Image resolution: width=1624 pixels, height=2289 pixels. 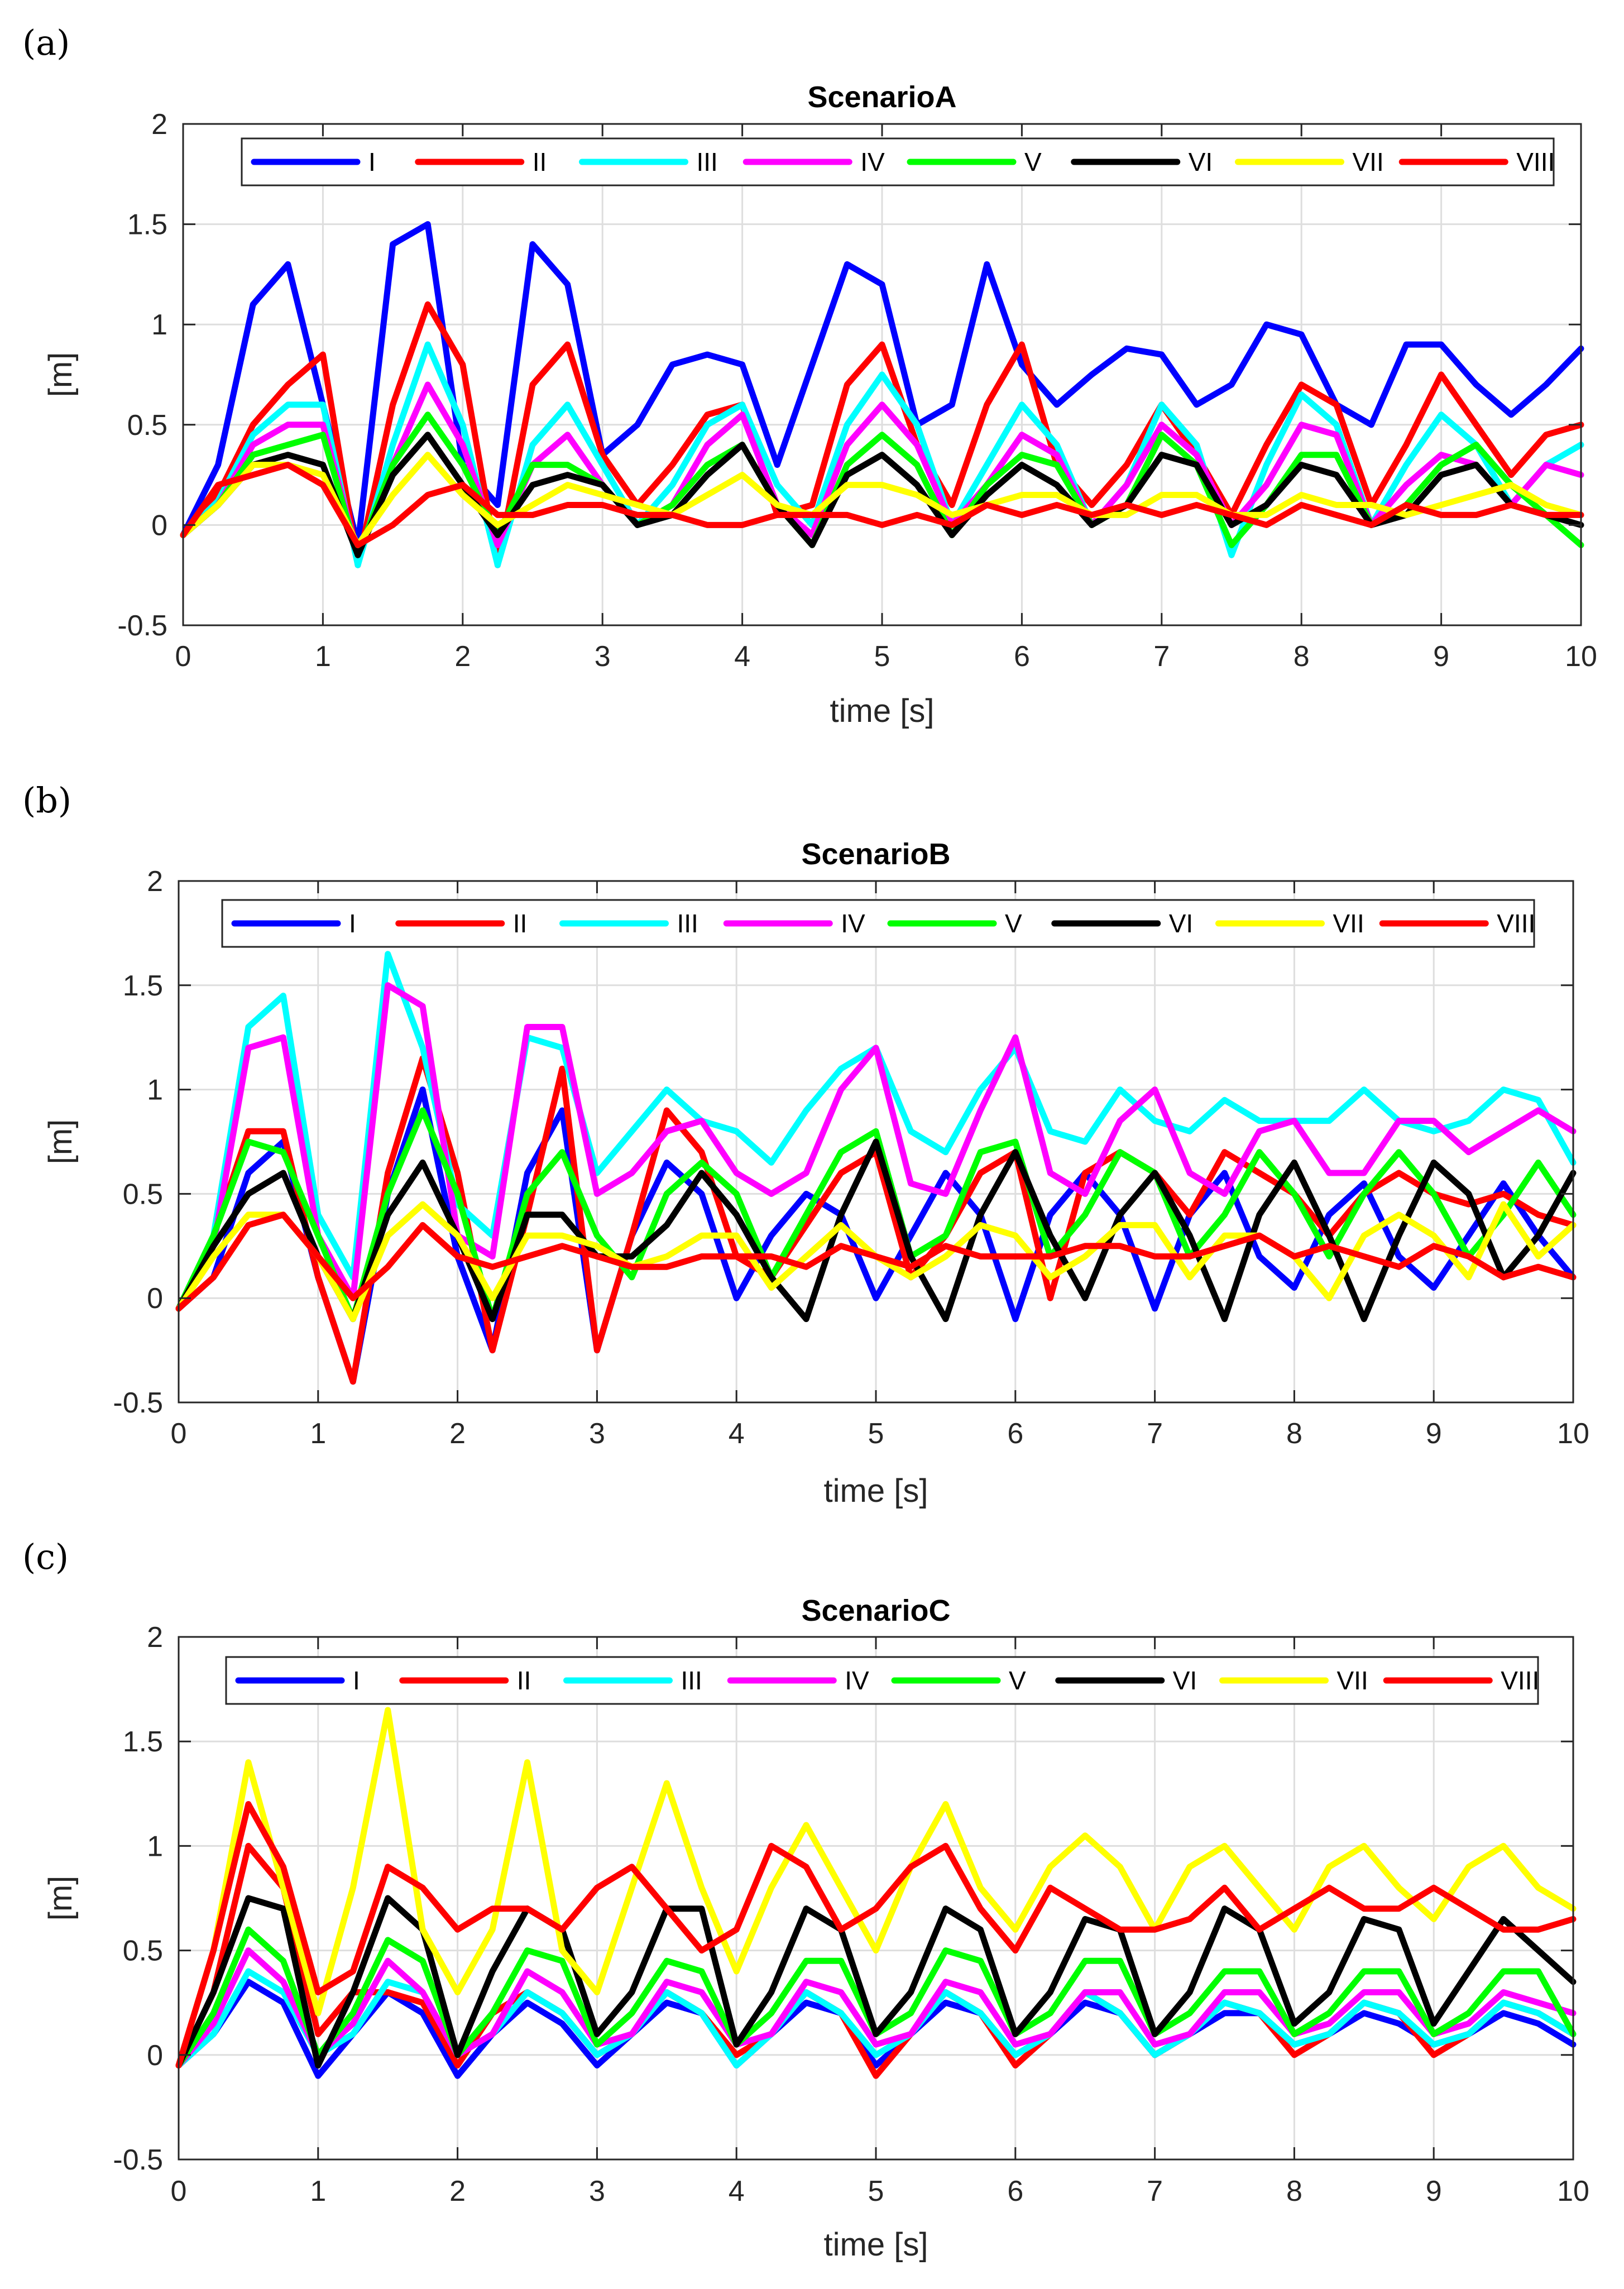 I want to click on chart-title: ScenarioB, so click(x=875, y=854).